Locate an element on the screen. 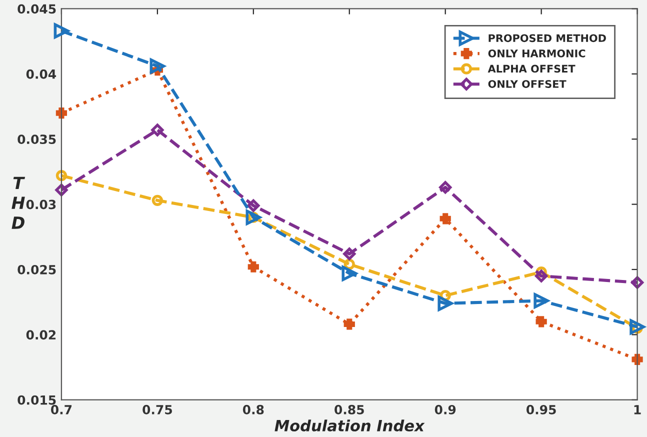  x-tick-label: 0.95 is located at coordinates (541, 409).